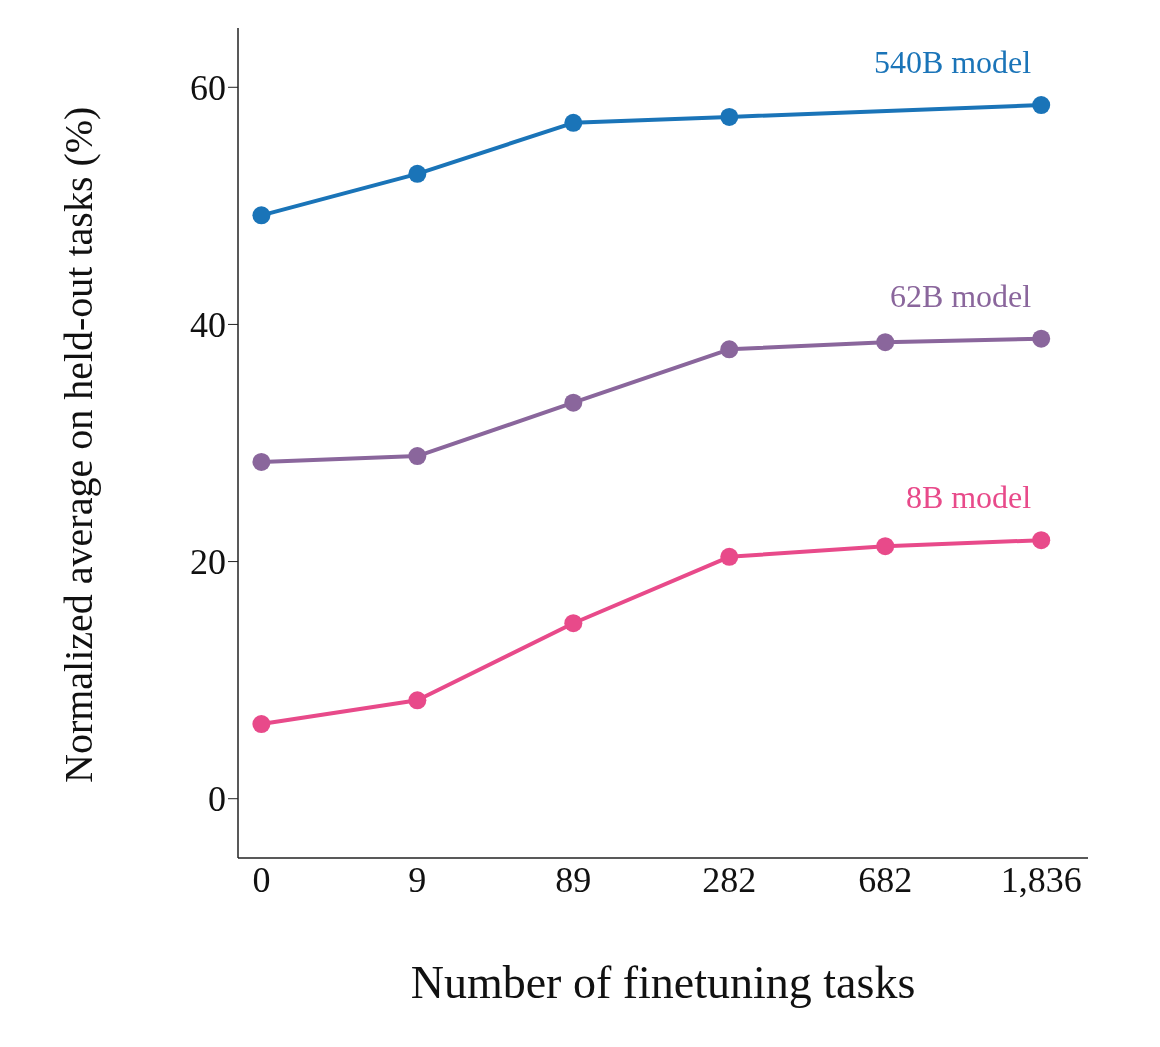 The height and width of the screenshot is (1047, 1160). I want to click on y-tick-label: 20, so click(208, 562).